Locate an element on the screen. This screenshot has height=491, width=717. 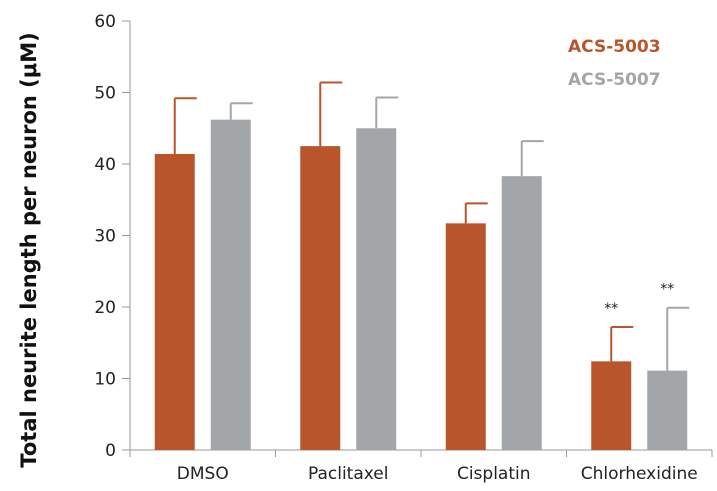
significance-marks: ** ** is located at coordinates (639, 299).